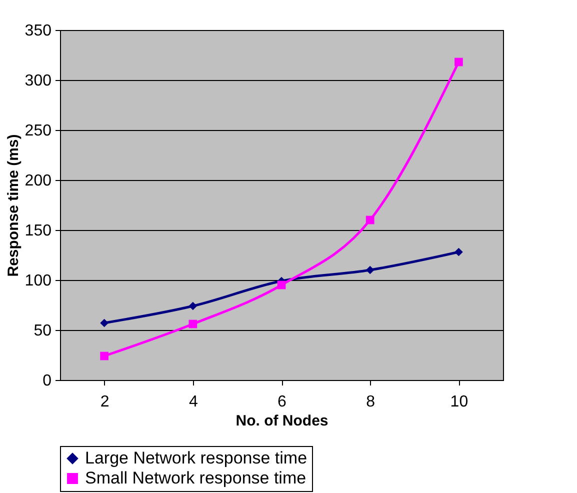 This screenshot has width=577, height=493. Describe the element at coordinates (196, 458) in the screenshot. I see `legend-label: Large Network response time` at that location.